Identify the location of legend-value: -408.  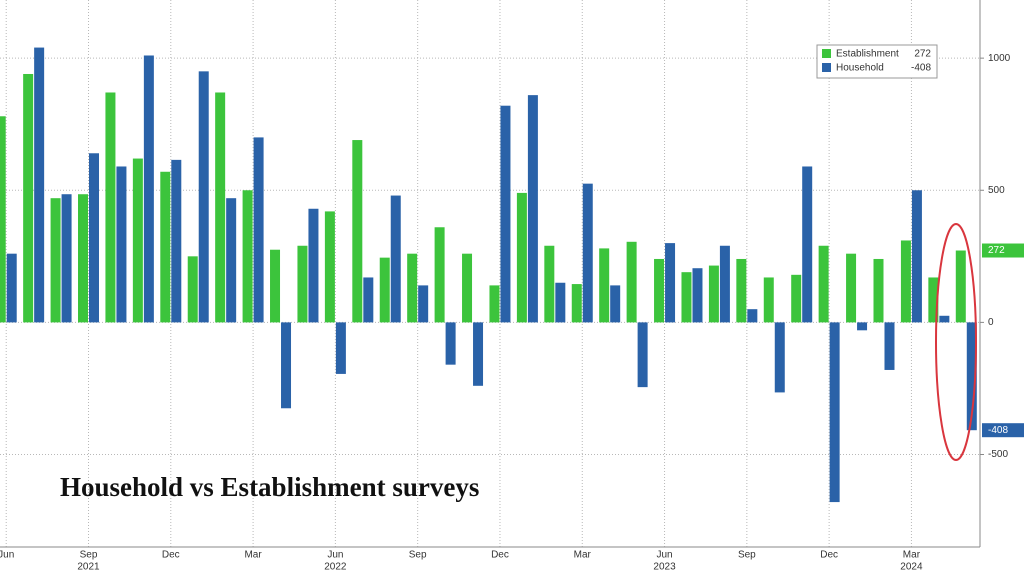
(921, 68).